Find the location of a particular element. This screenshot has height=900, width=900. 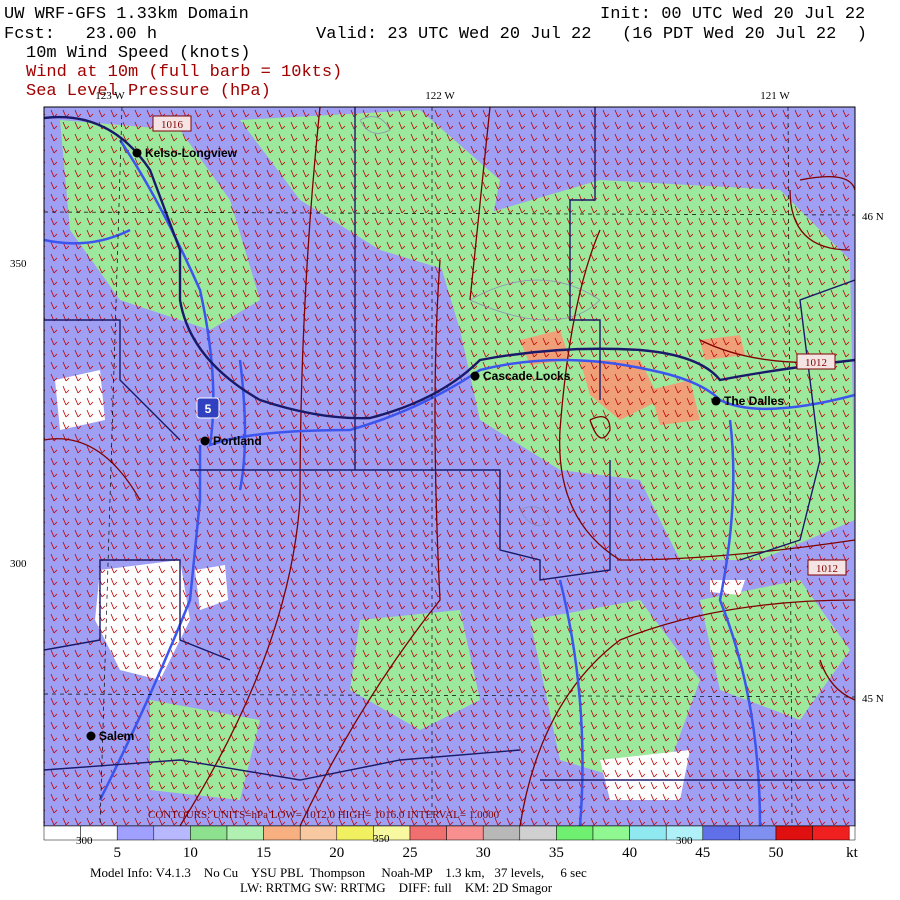

title: UW WRF-GFS 1.33km Domain is located at coordinates (126, 14).